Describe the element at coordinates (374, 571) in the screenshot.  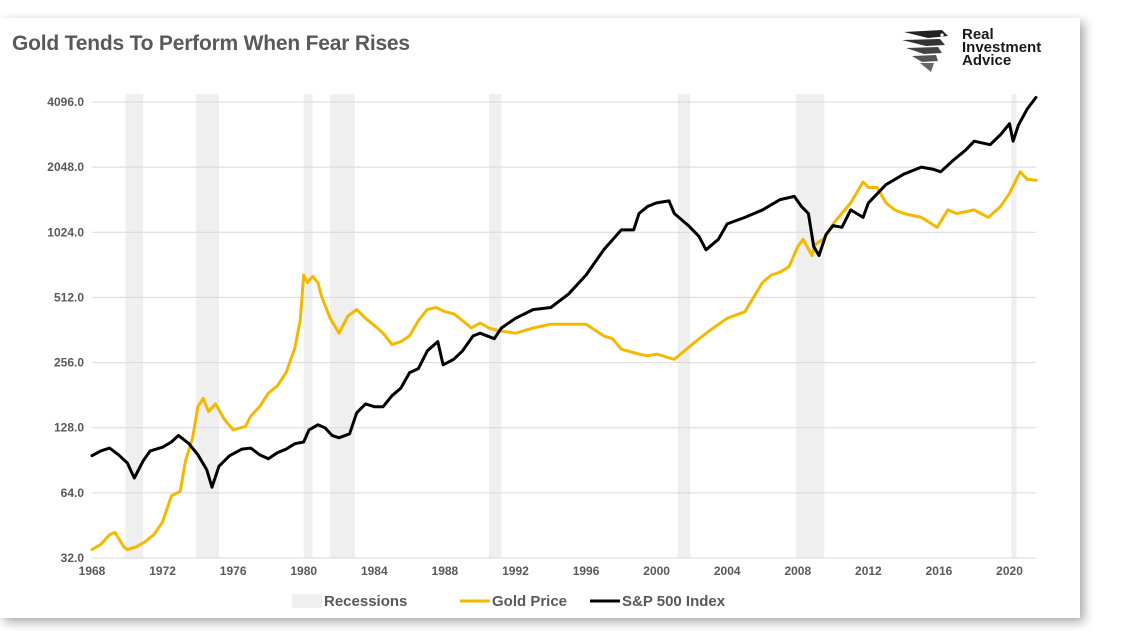
I see `x-tick-label: 1984` at that location.